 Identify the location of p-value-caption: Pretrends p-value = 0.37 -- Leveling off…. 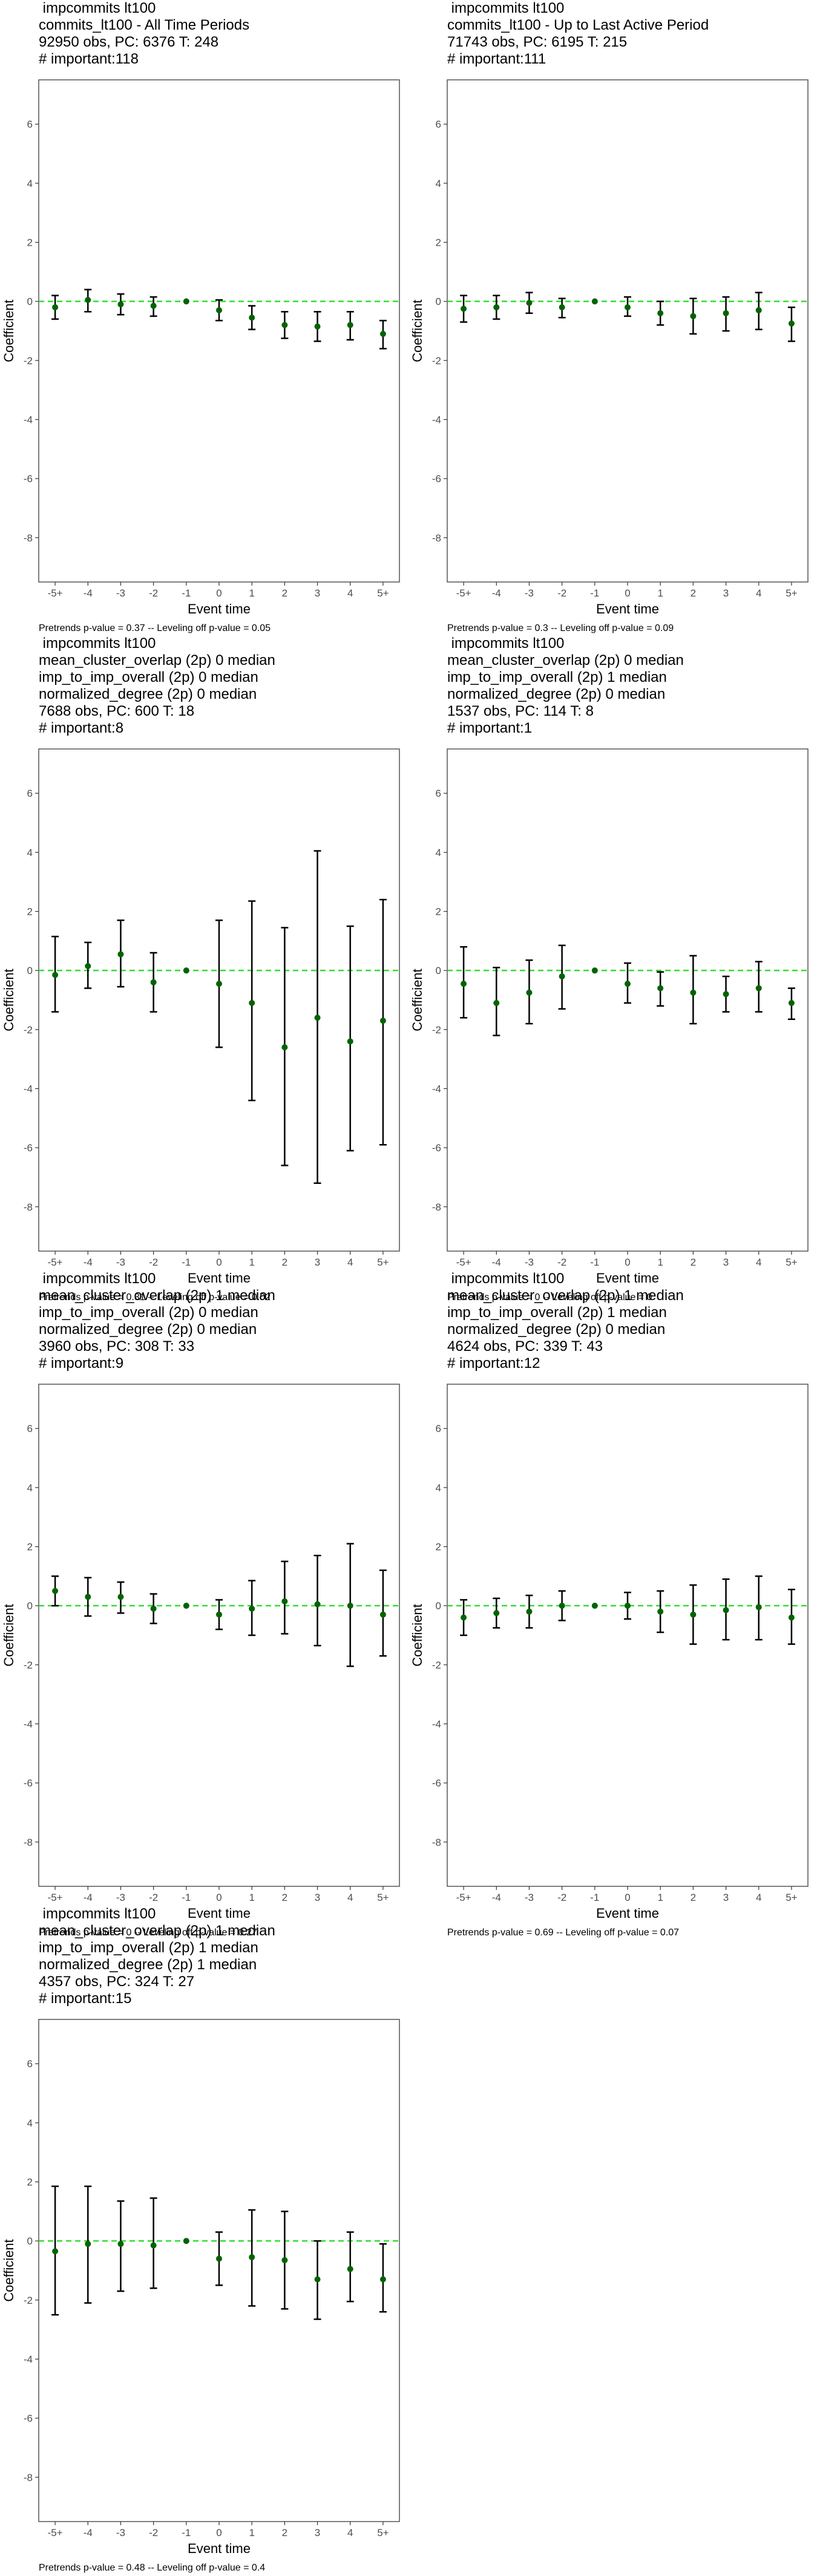
(155, 628).